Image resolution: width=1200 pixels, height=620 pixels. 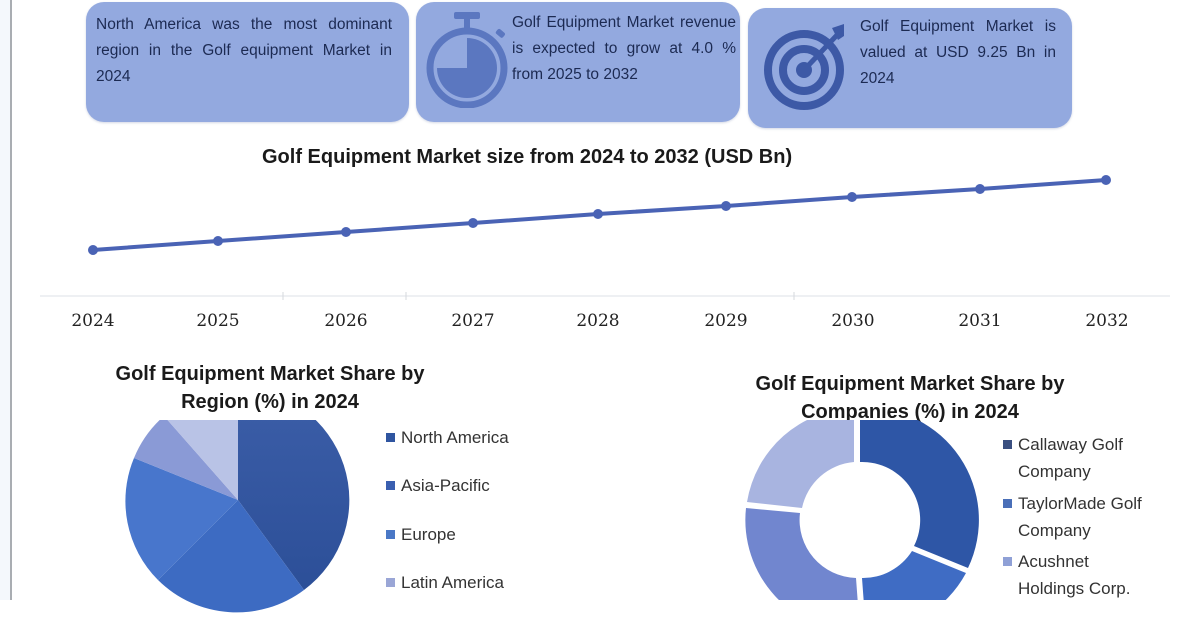 What do you see at coordinates (804, 67) in the screenshot?
I see `target-icon` at bounding box center [804, 67].